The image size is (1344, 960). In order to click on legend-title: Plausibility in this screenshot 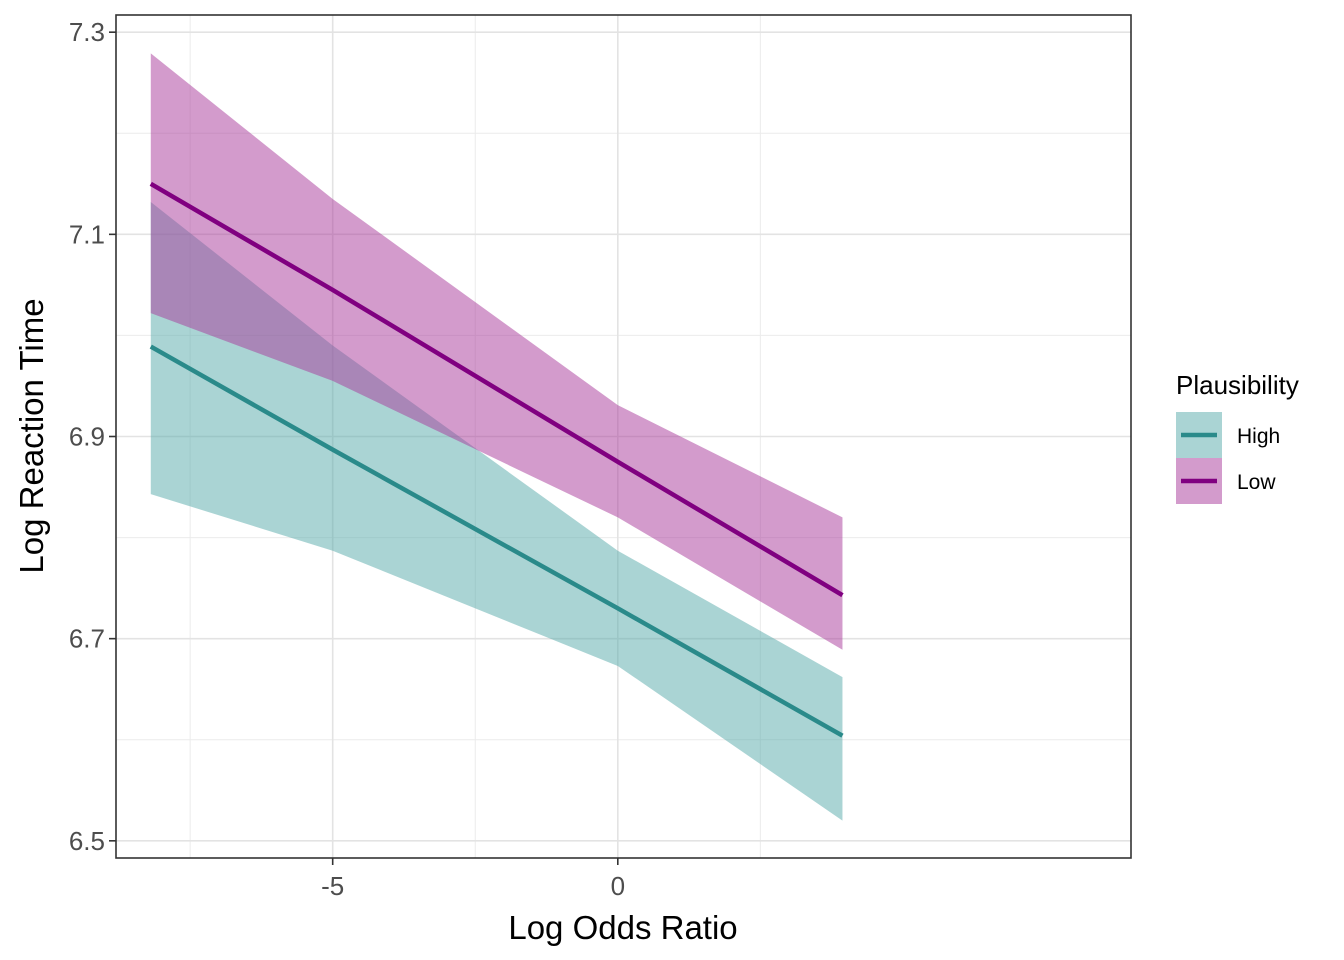, I will do `click(1237, 385)`.